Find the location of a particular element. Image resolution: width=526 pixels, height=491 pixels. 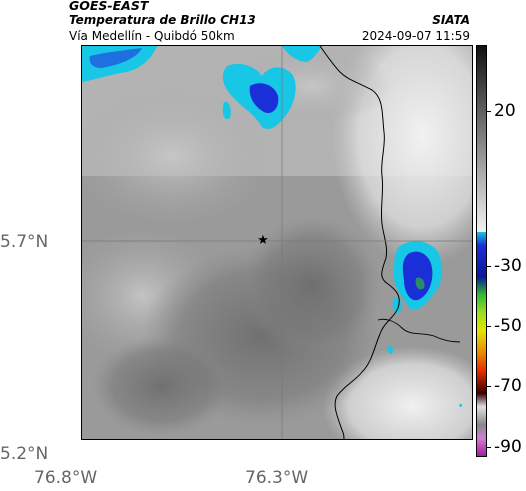

lat-label-5-2: 5.2°N is located at coordinates (24, 454).